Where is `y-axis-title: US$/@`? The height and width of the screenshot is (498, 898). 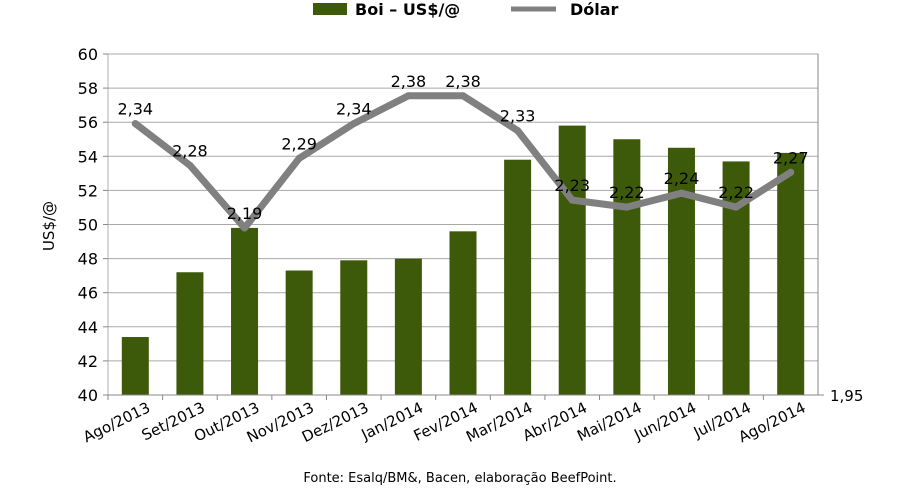
y-axis-title: US$/@ is located at coordinates (49, 226).